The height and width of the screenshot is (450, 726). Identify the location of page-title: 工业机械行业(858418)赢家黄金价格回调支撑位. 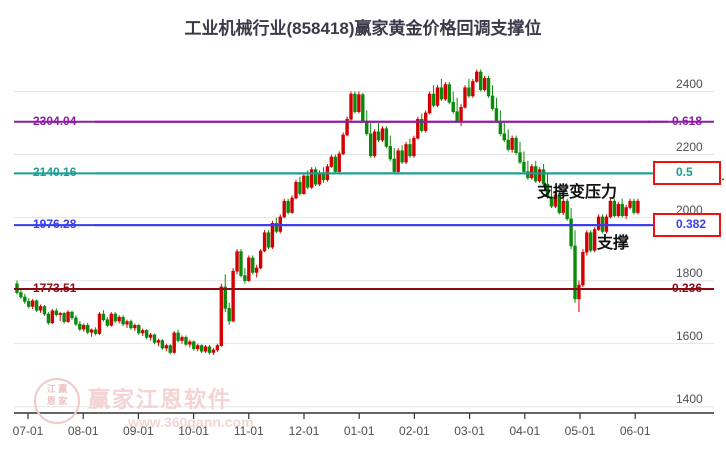
(363, 28).